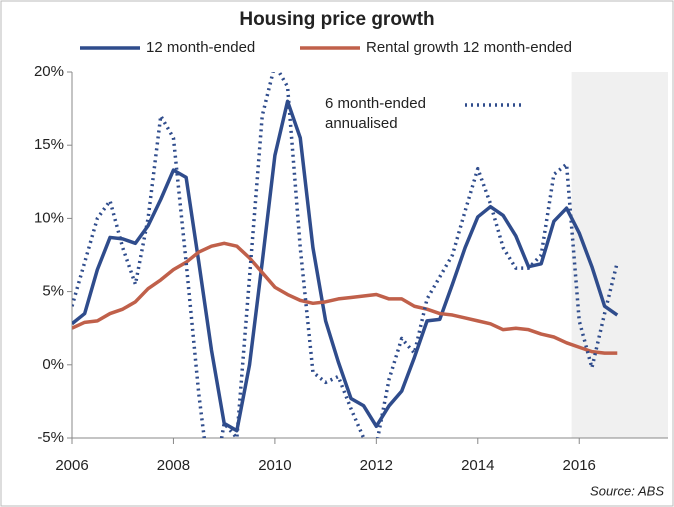 This screenshot has width=674, height=507. What do you see at coordinates (469, 47) in the screenshot?
I see `legend-label: Rental growth 12 month-ended` at bounding box center [469, 47].